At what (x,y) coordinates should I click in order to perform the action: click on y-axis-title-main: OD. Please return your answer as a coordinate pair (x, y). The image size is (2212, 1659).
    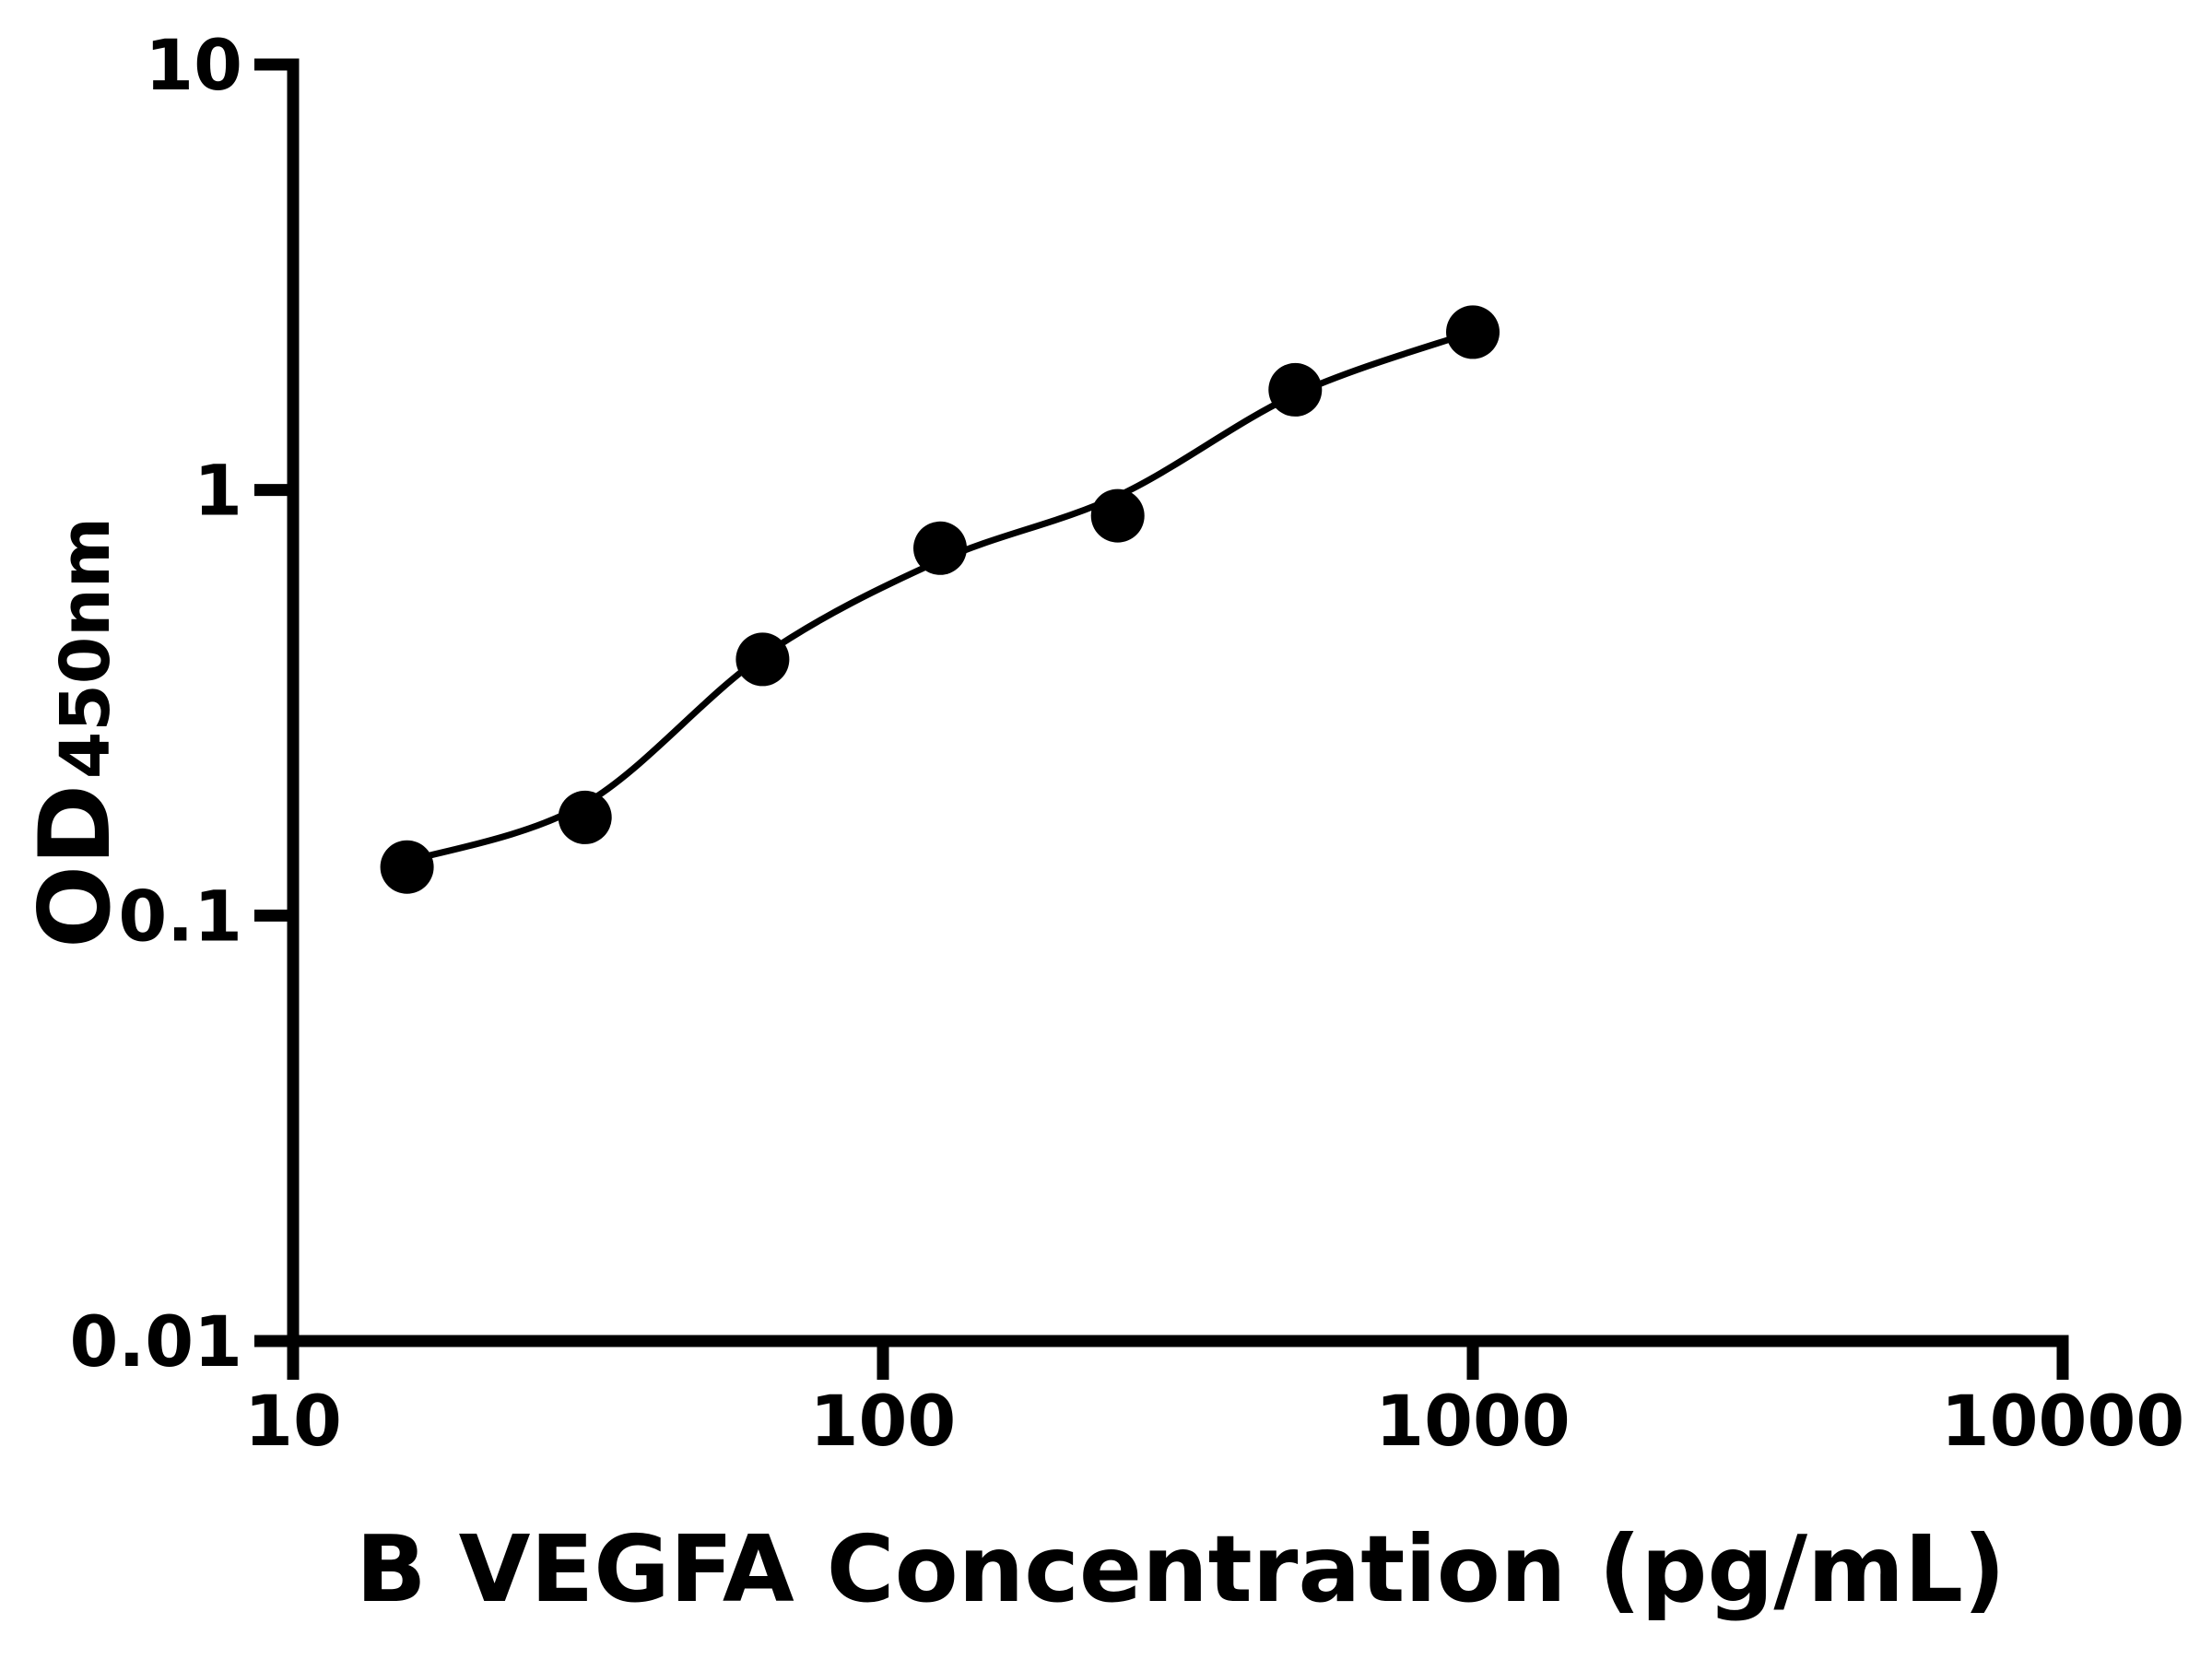
    Looking at the image, I should click on (75, 866).